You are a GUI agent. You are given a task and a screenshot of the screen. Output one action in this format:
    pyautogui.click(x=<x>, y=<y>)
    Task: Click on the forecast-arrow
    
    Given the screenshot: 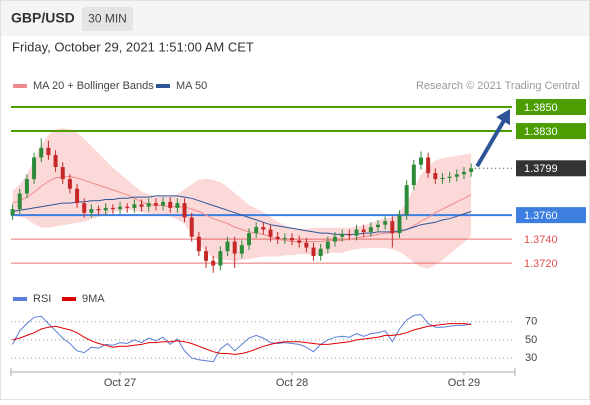 What is the action you would take?
    pyautogui.click(x=491, y=142)
    